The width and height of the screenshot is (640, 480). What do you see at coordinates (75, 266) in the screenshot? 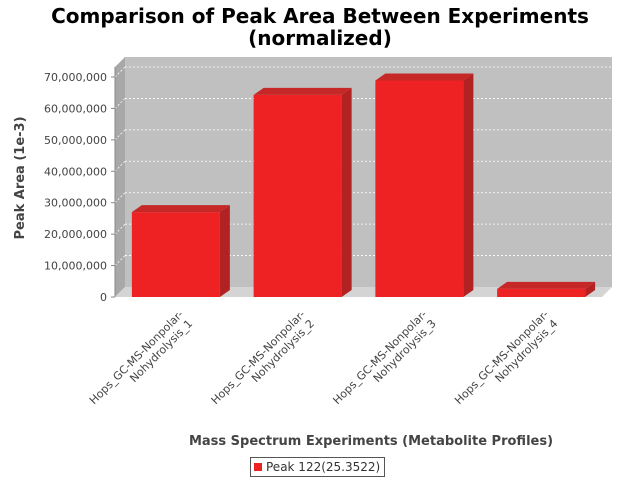
I see `y-tick-label: 10,000,000` at bounding box center [75, 266].